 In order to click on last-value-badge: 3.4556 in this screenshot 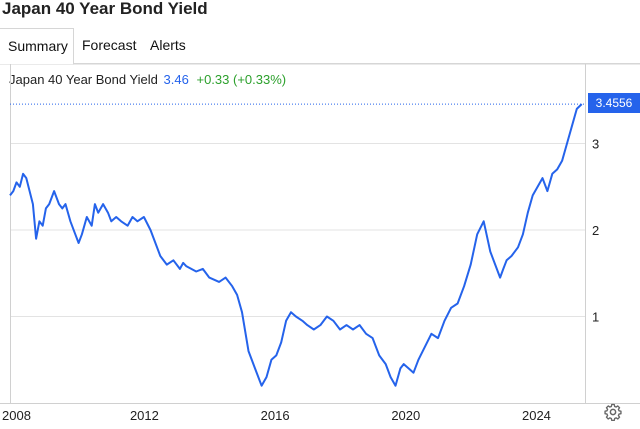, I will do `click(614, 103)`.